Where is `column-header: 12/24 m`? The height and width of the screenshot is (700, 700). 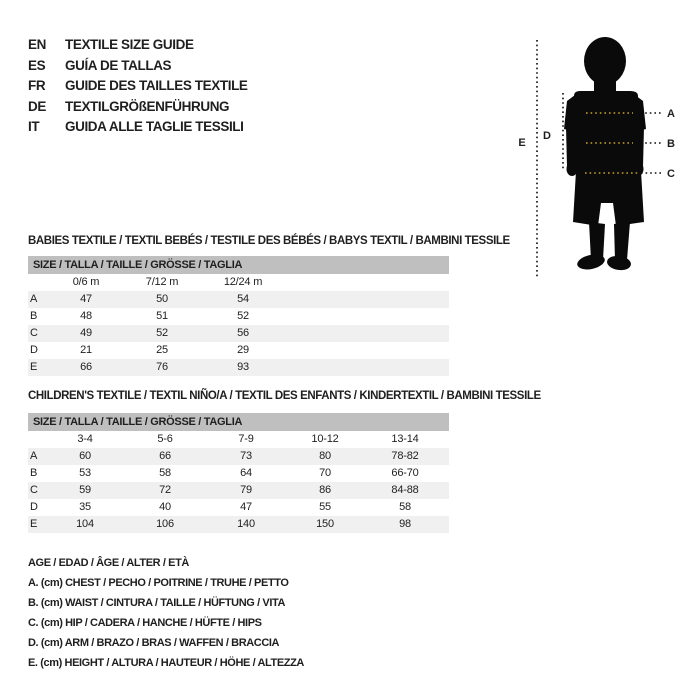 column-header: 12/24 m is located at coordinates (243, 282).